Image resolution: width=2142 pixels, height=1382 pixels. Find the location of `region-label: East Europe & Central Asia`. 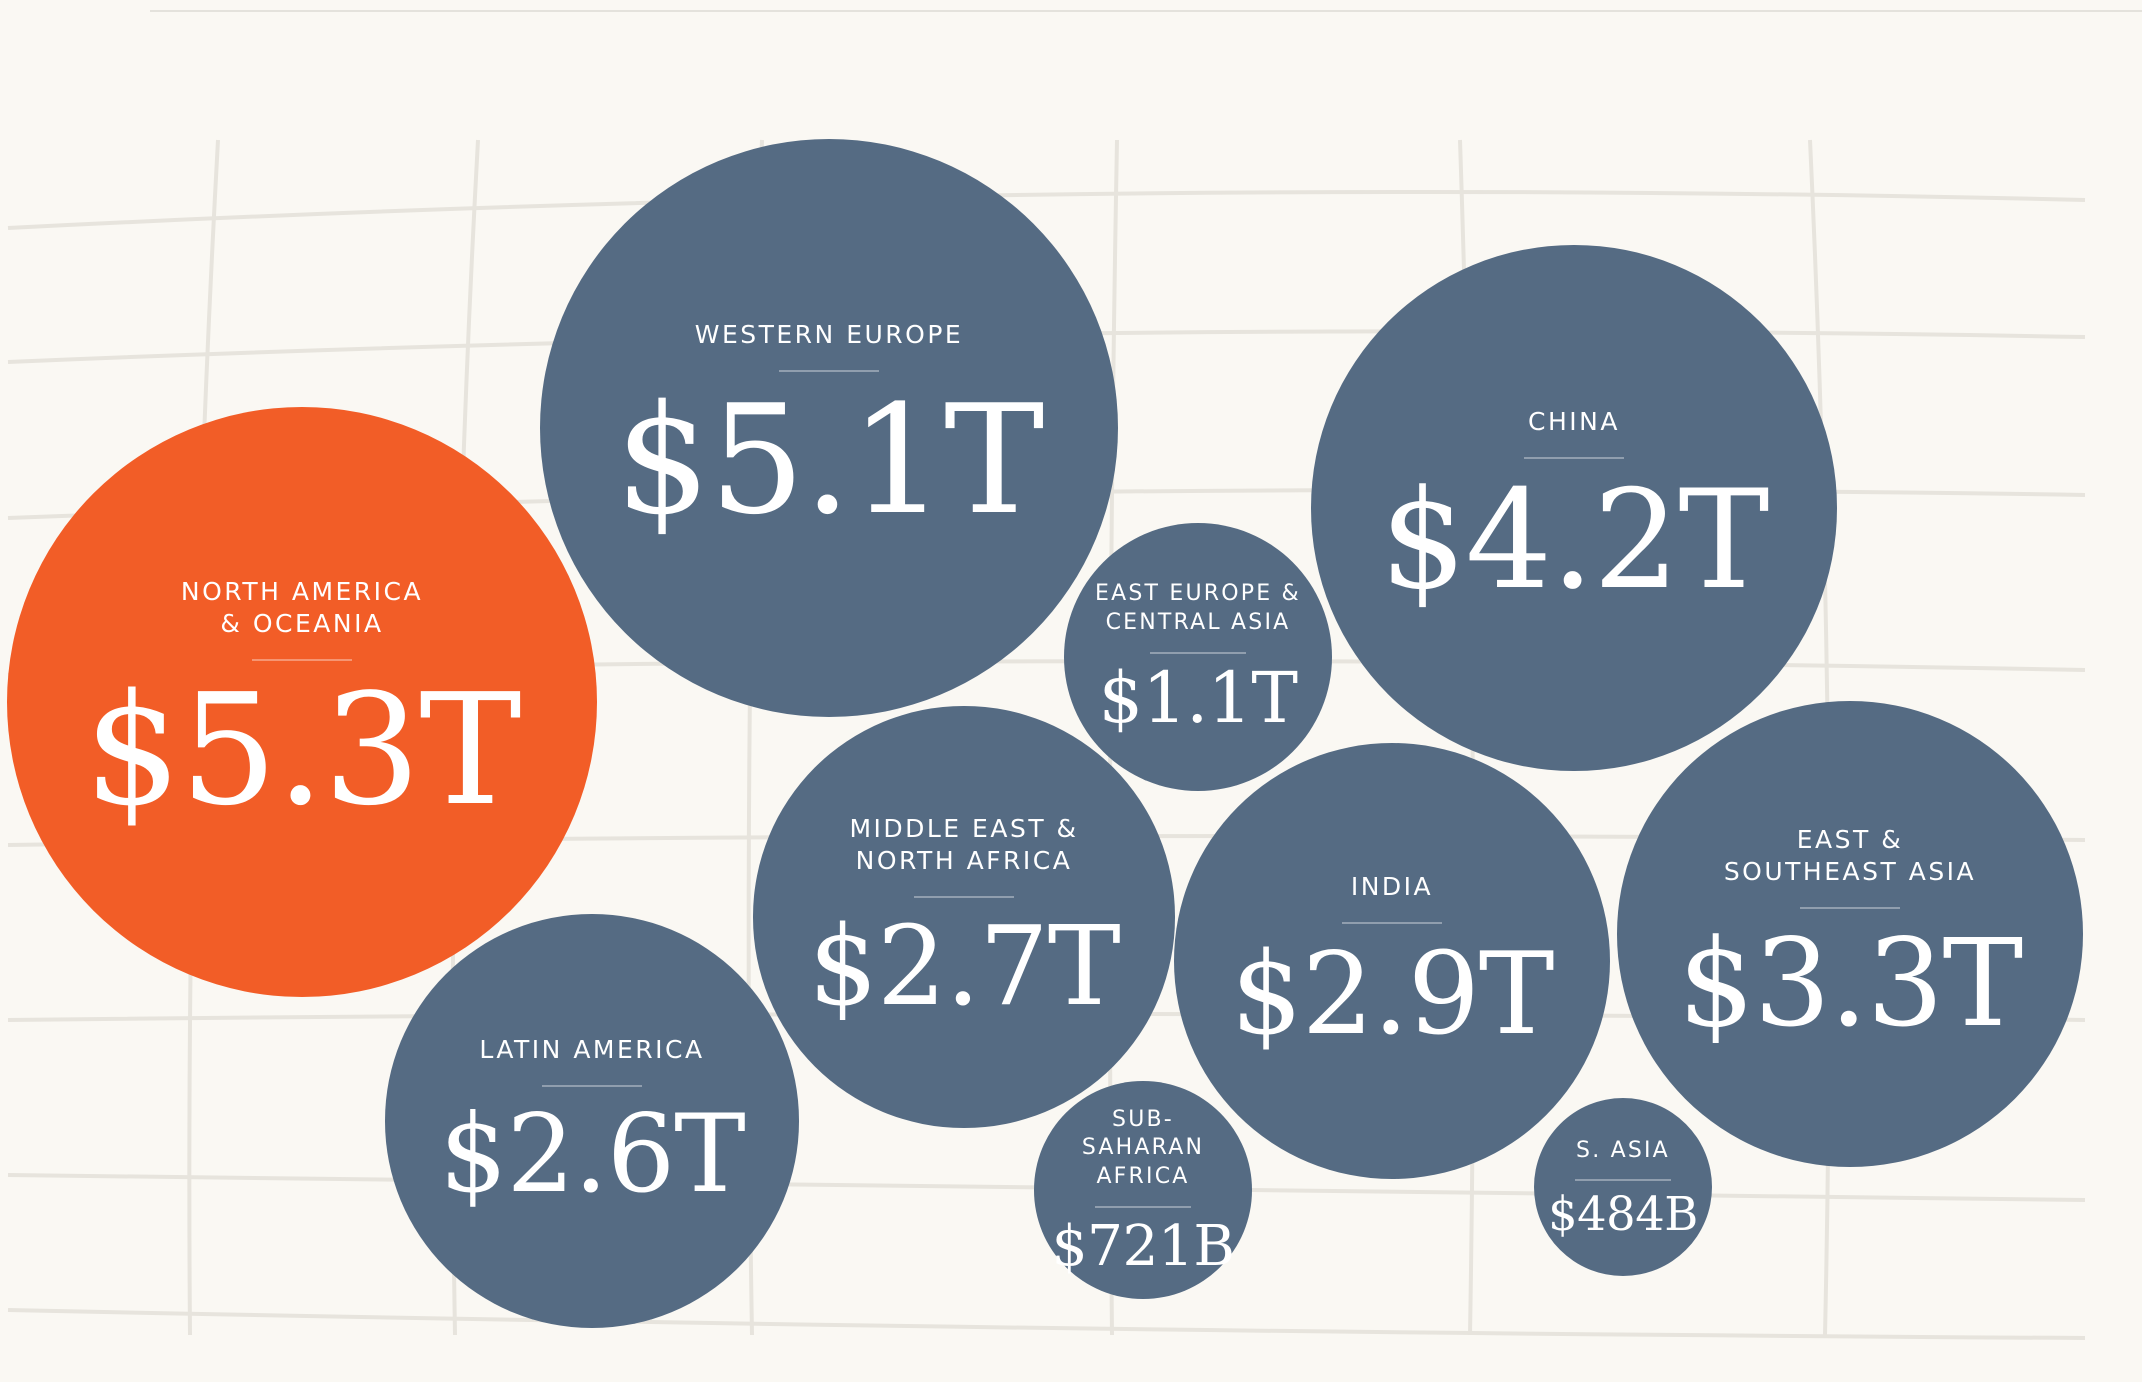

region-label: East Europe & Central Asia is located at coordinates (1198, 608).